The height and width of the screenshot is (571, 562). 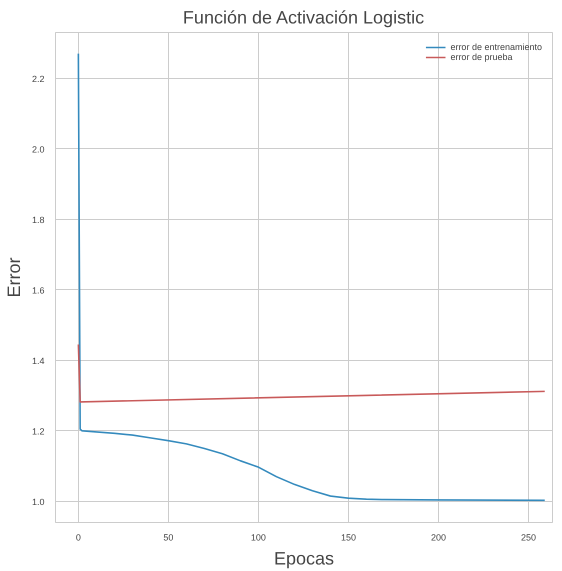 What do you see at coordinates (38, 219) in the screenshot?
I see `y-tick-label: 1.8` at bounding box center [38, 219].